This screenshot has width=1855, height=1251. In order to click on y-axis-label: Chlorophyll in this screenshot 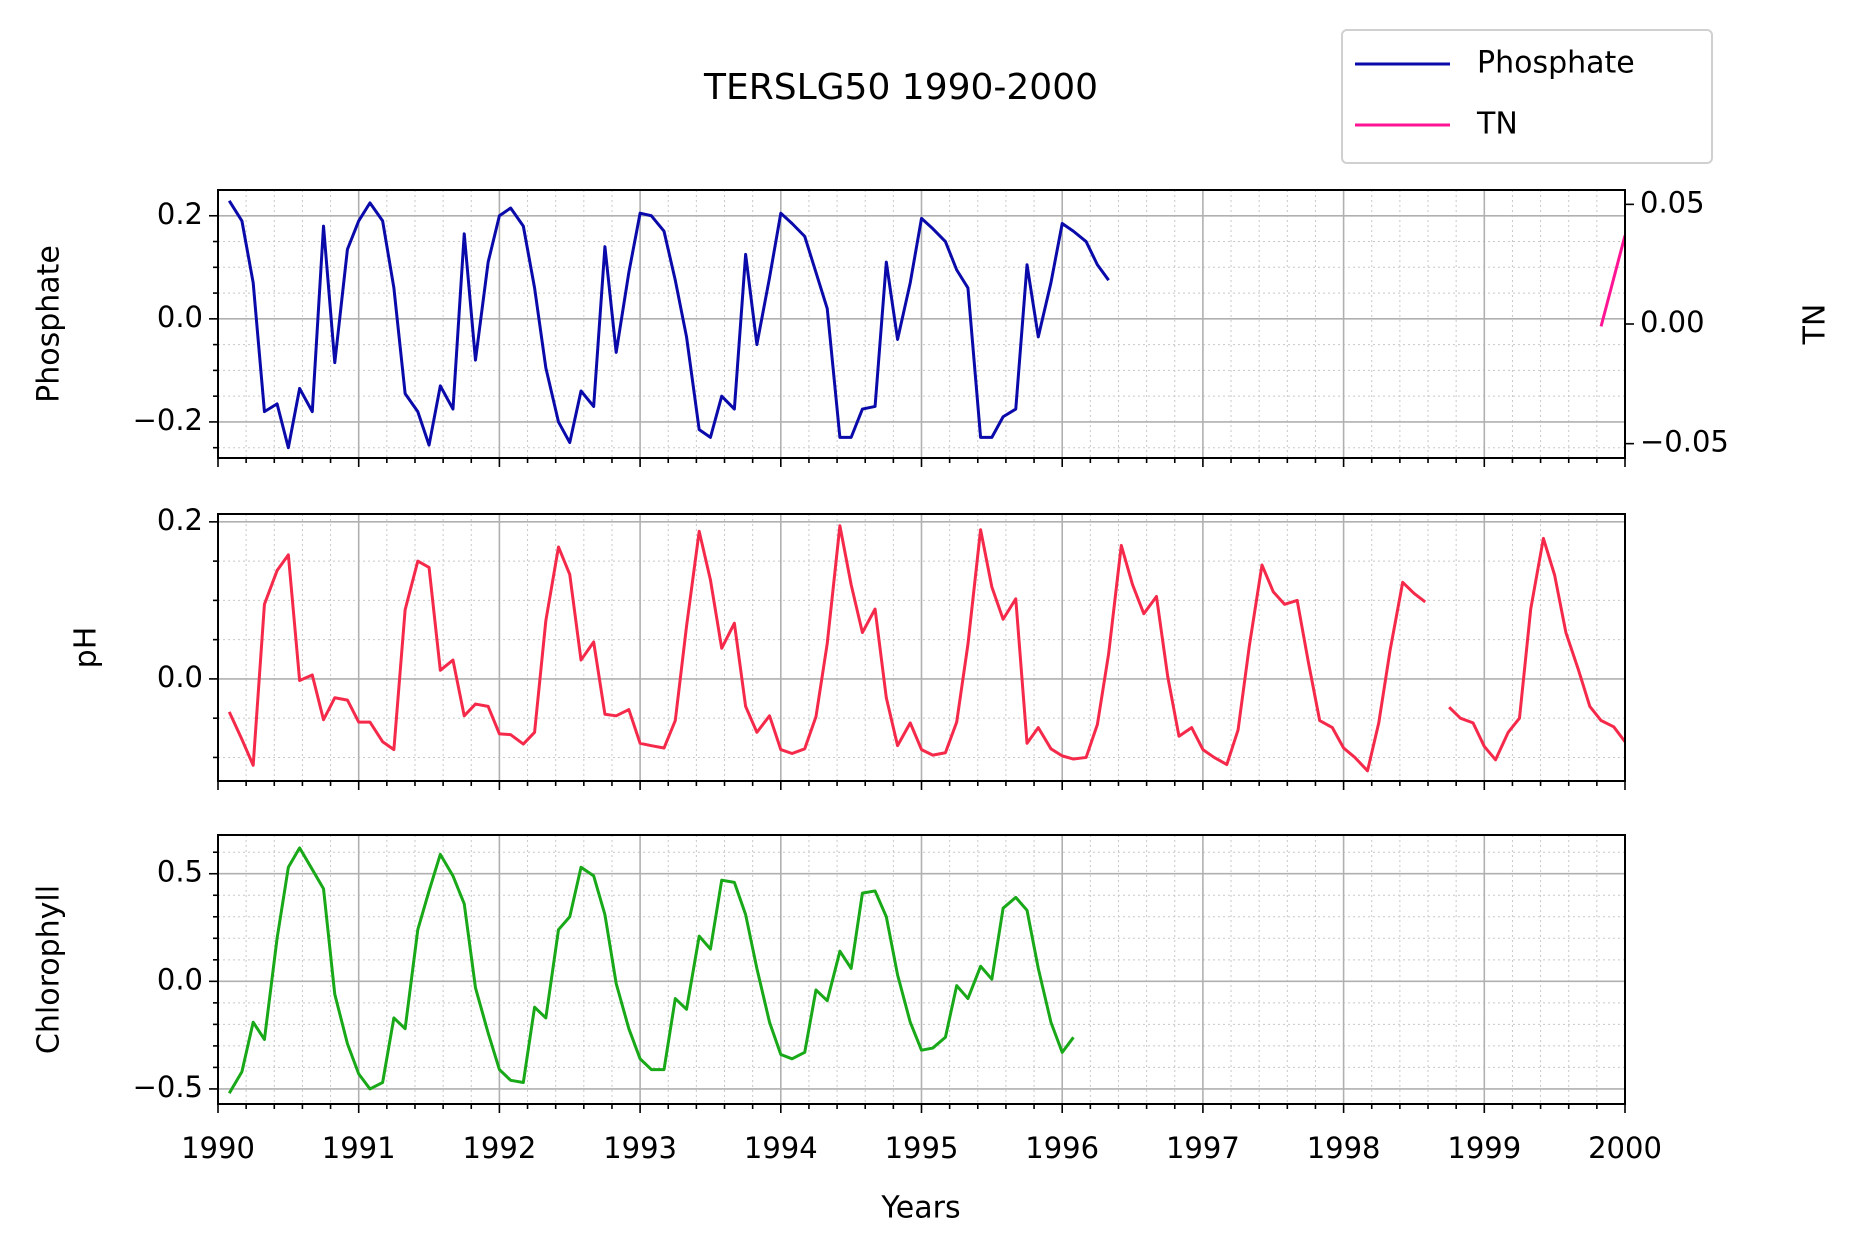, I will do `click(49, 969)`.